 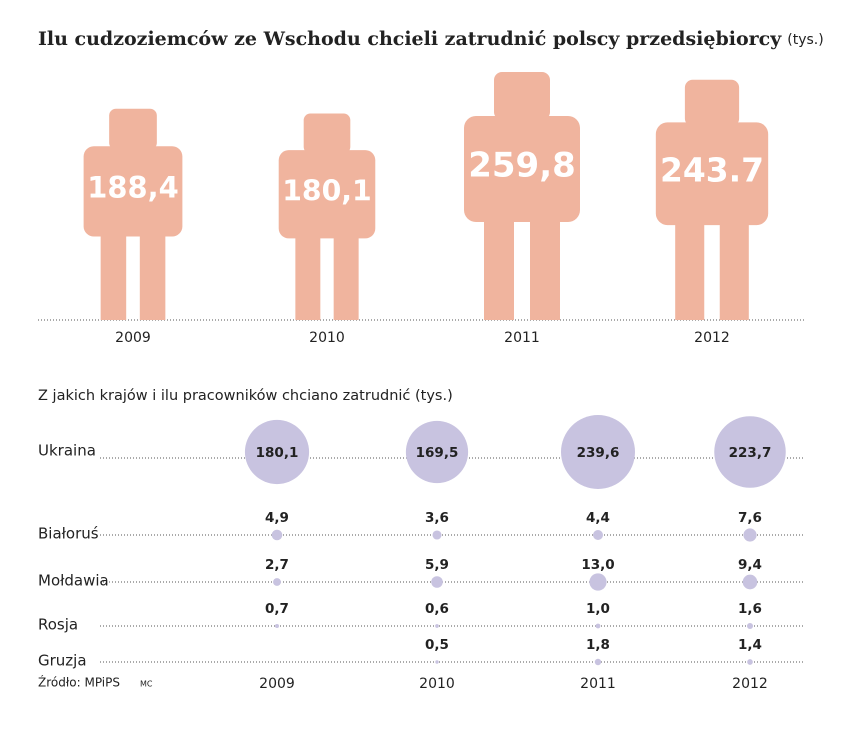 I want to click on value-label: 9,4, so click(x=750, y=565).